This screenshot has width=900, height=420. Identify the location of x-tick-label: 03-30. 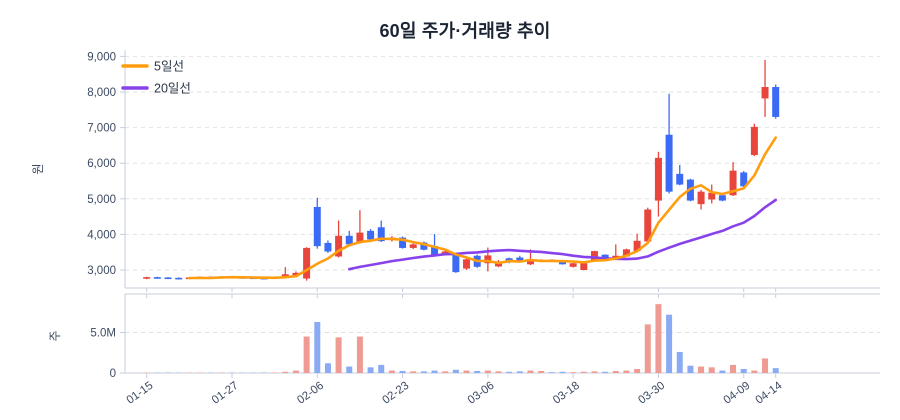
(651, 393).